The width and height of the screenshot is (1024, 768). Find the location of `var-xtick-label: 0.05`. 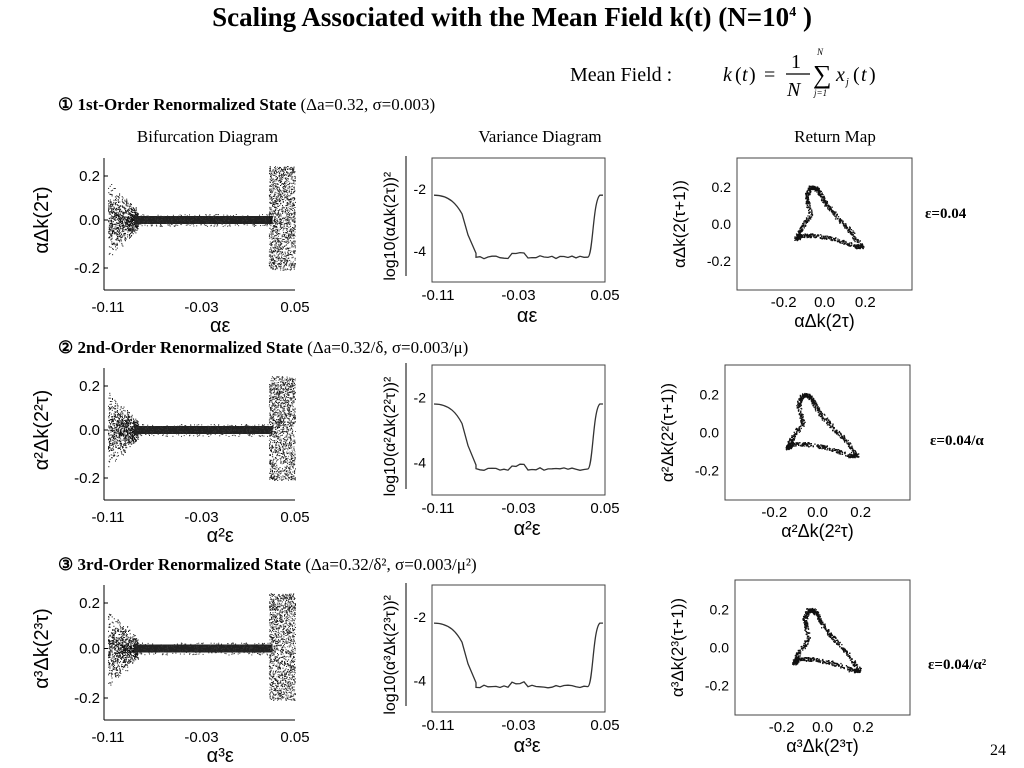

var-xtick-label: 0.05 is located at coordinates (604, 295).